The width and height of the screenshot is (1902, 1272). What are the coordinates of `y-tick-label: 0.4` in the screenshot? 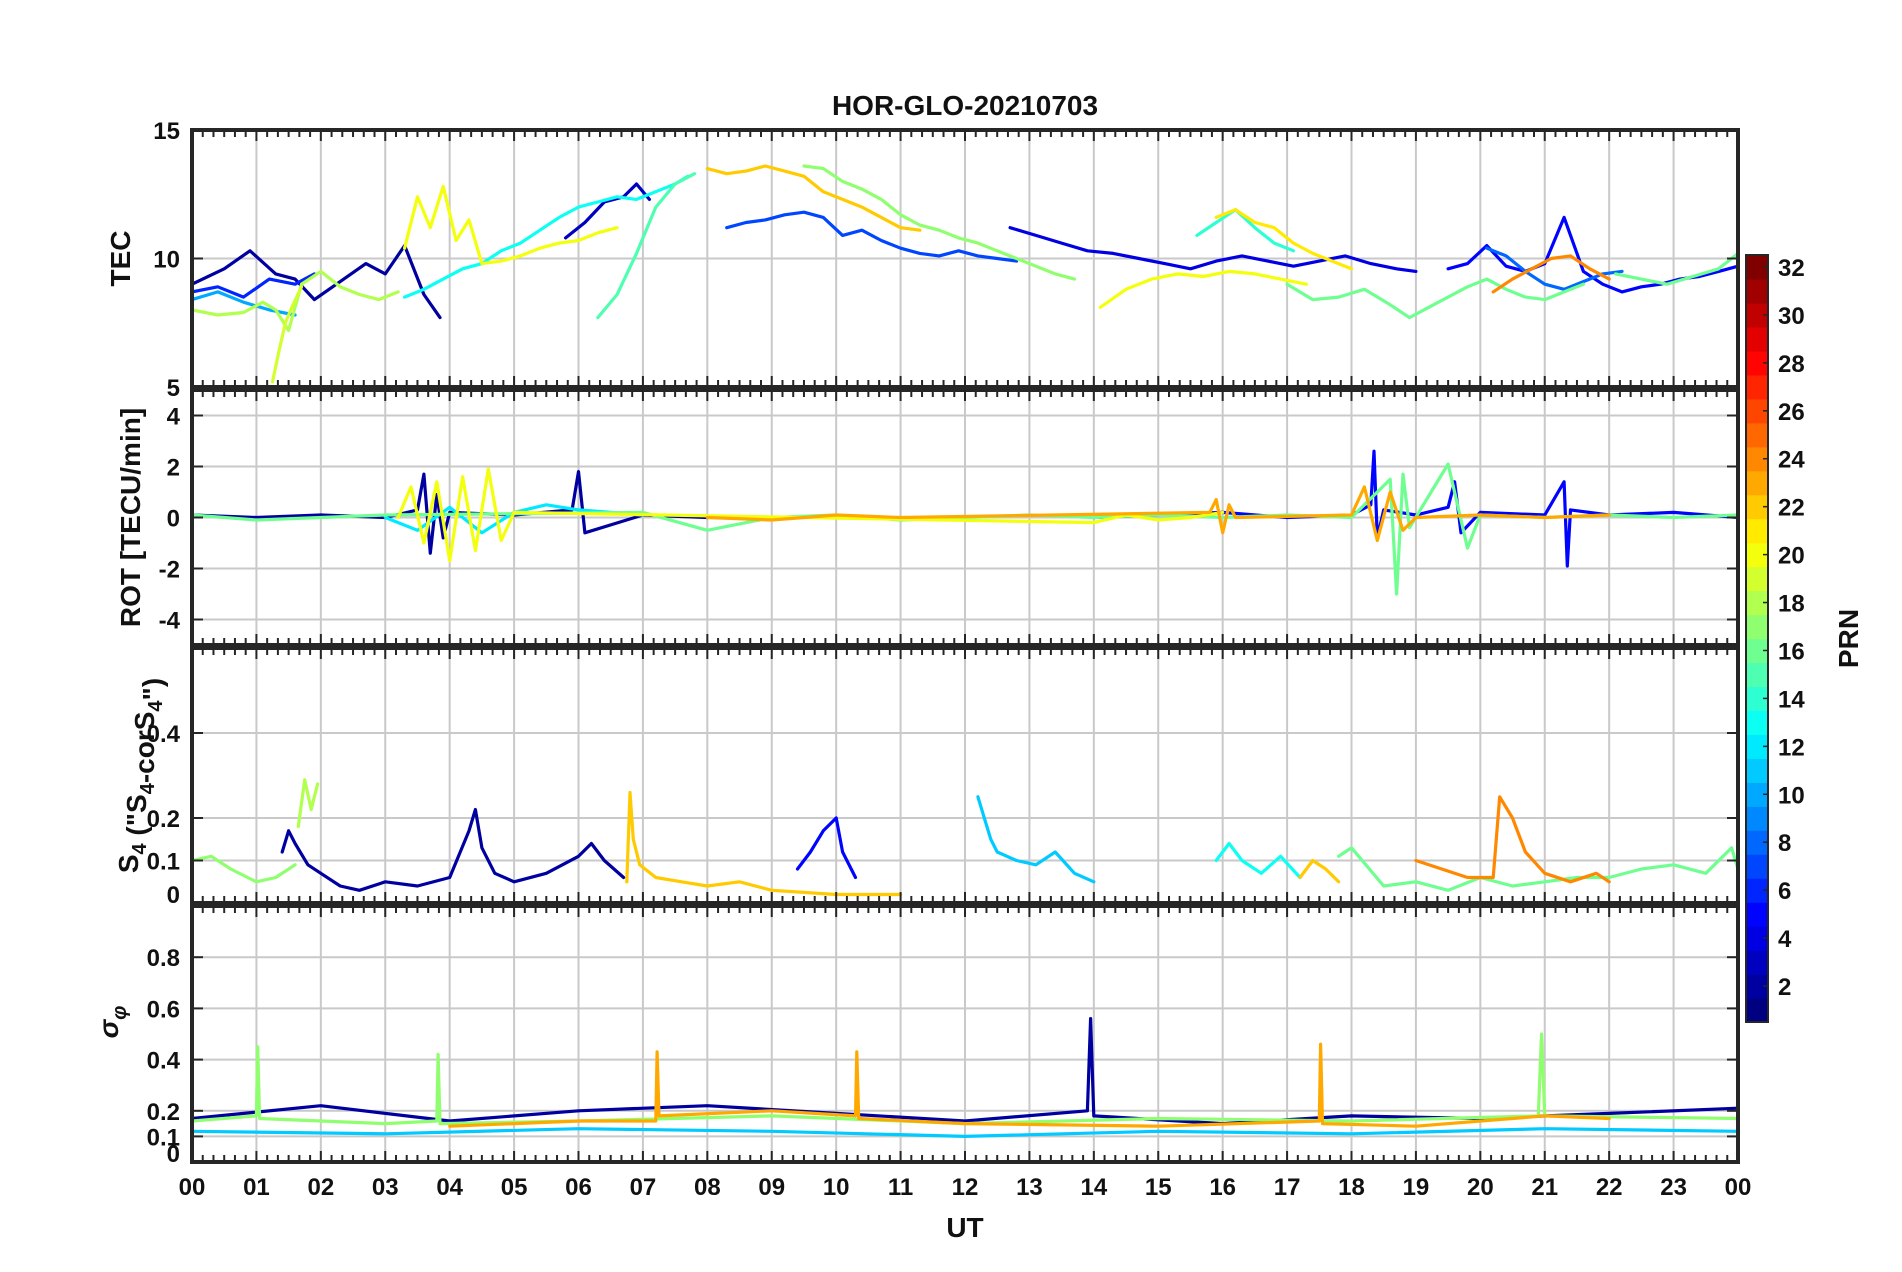 It's located at (164, 734).